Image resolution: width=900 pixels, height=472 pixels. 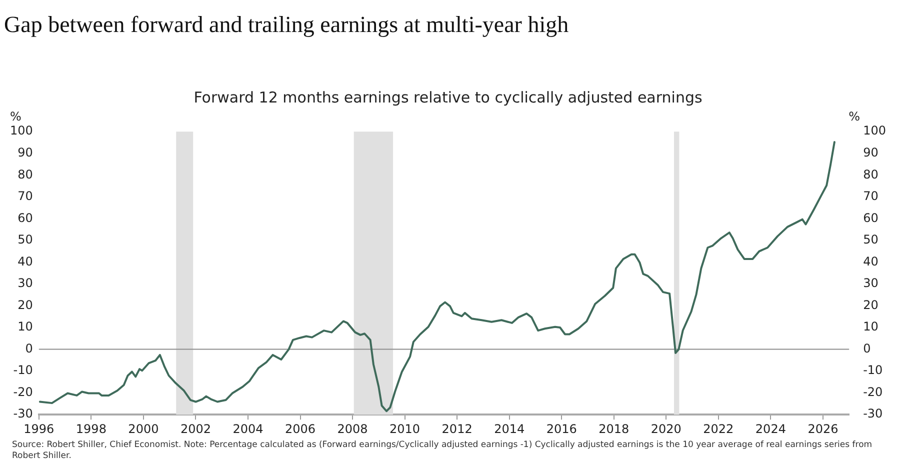 I want to click on y2-tick-label: 10, so click(x=870, y=327).